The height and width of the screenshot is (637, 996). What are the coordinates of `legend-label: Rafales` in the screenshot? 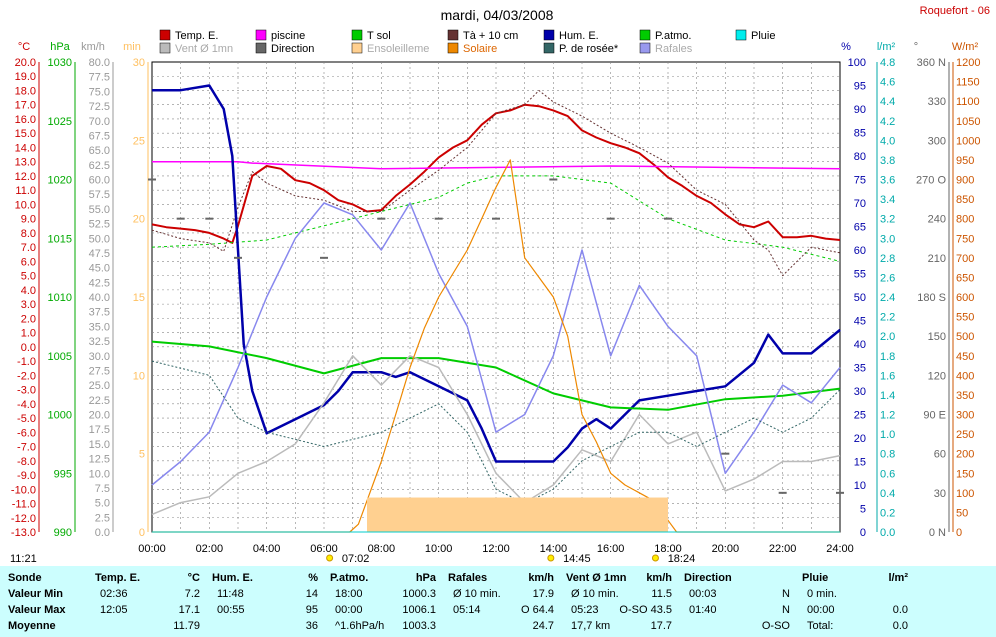 It's located at (674, 49).